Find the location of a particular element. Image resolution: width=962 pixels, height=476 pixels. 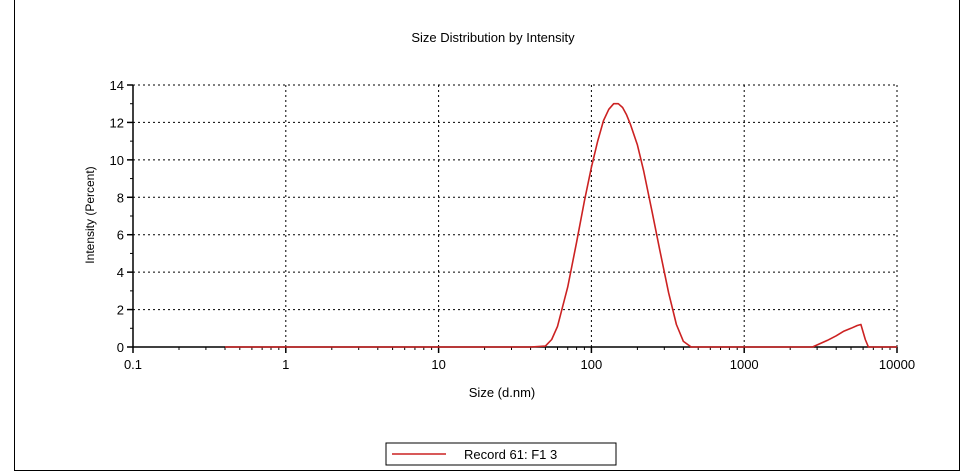

x-tick-label: 1000 is located at coordinates (744, 364).